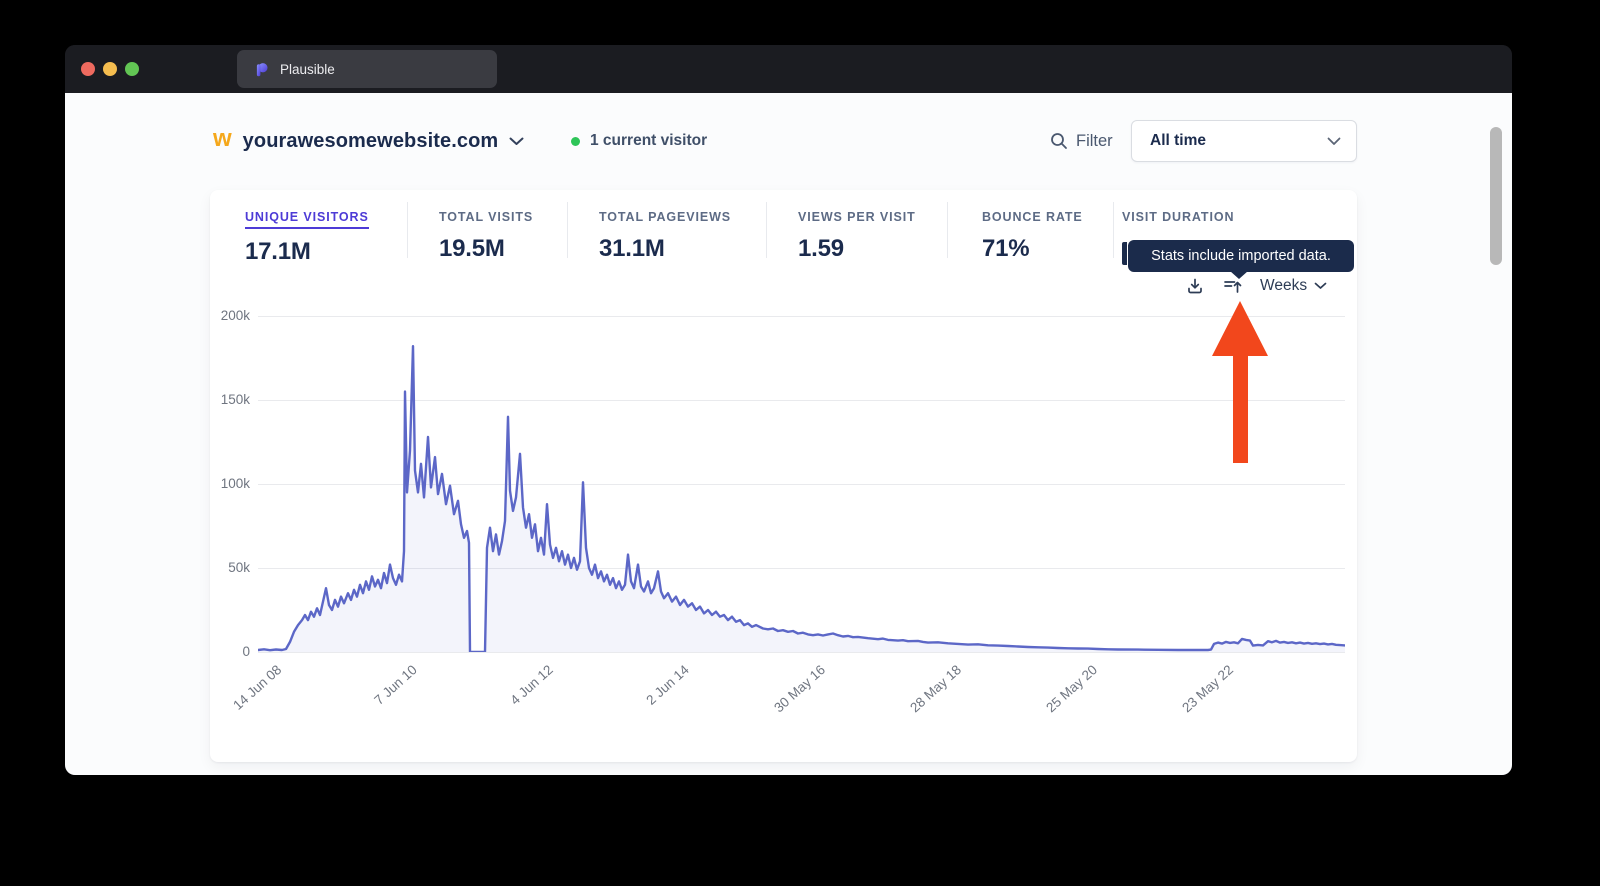 The image size is (1600, 886). I want to click on site-name: yourawesomewebsite.com, so click(370, 140).